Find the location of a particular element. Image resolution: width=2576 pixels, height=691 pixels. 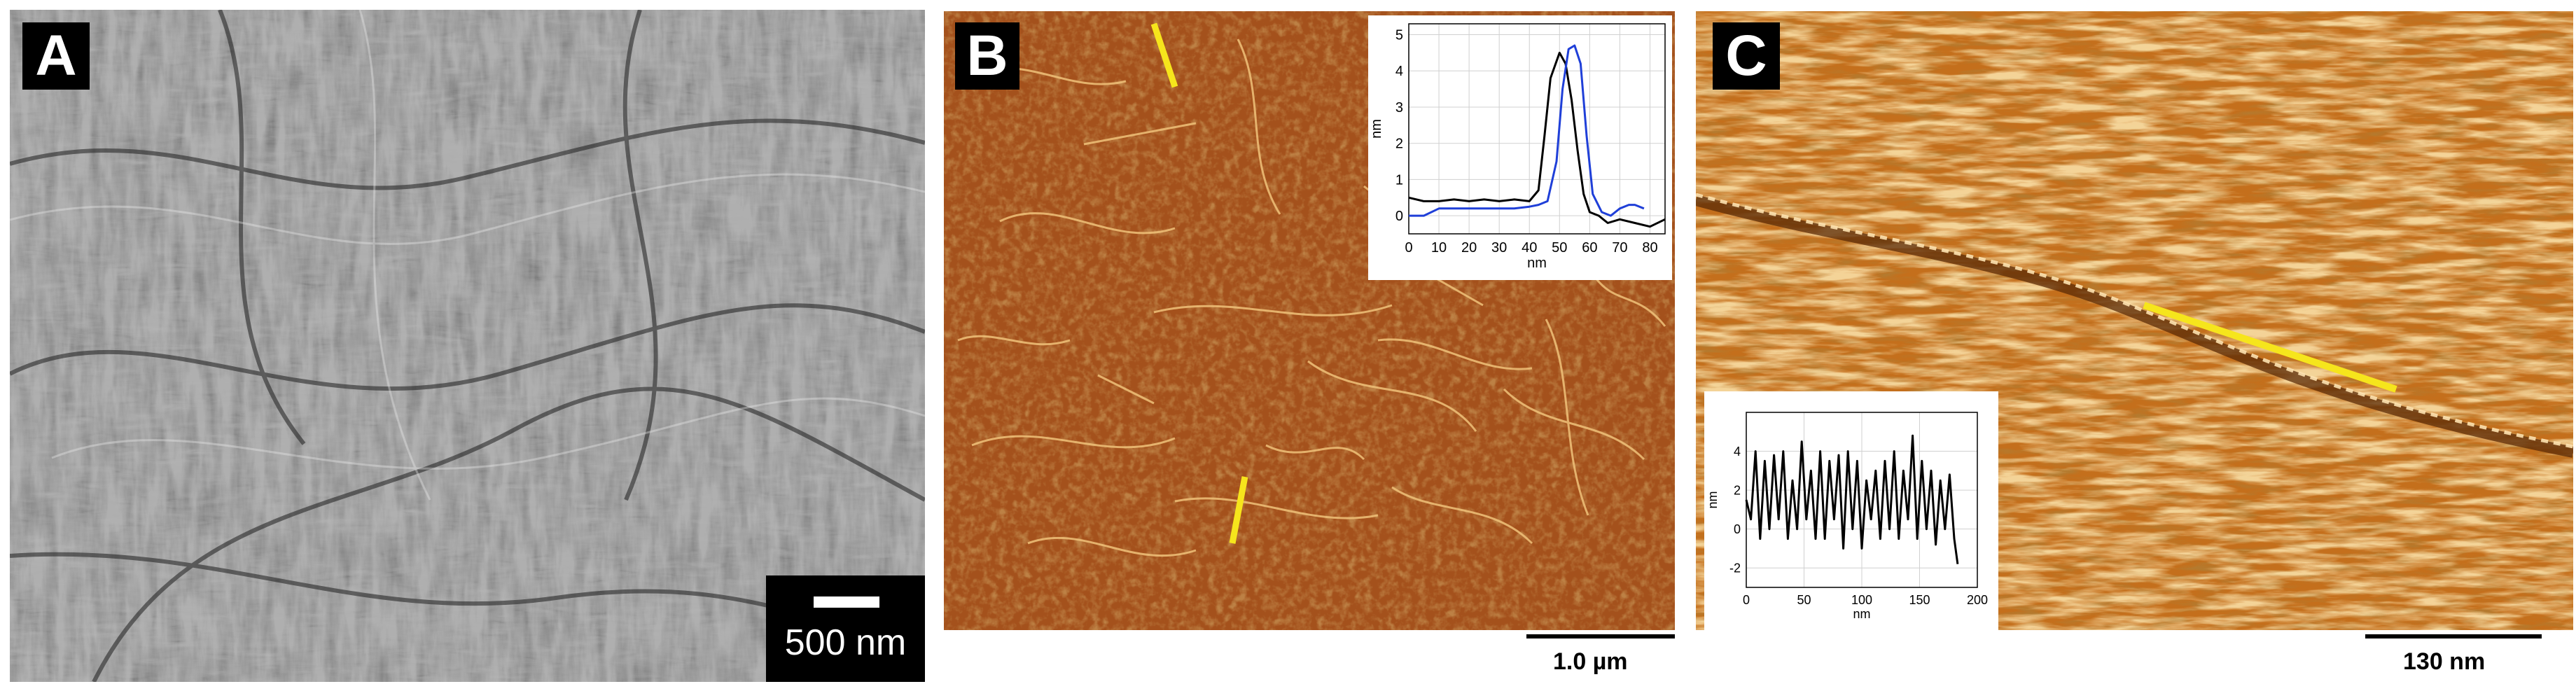

panel-c-inset-svg: 0 50 100 150 200 -2 0 2 4 nm nm is located at coordinates (1847, 516).